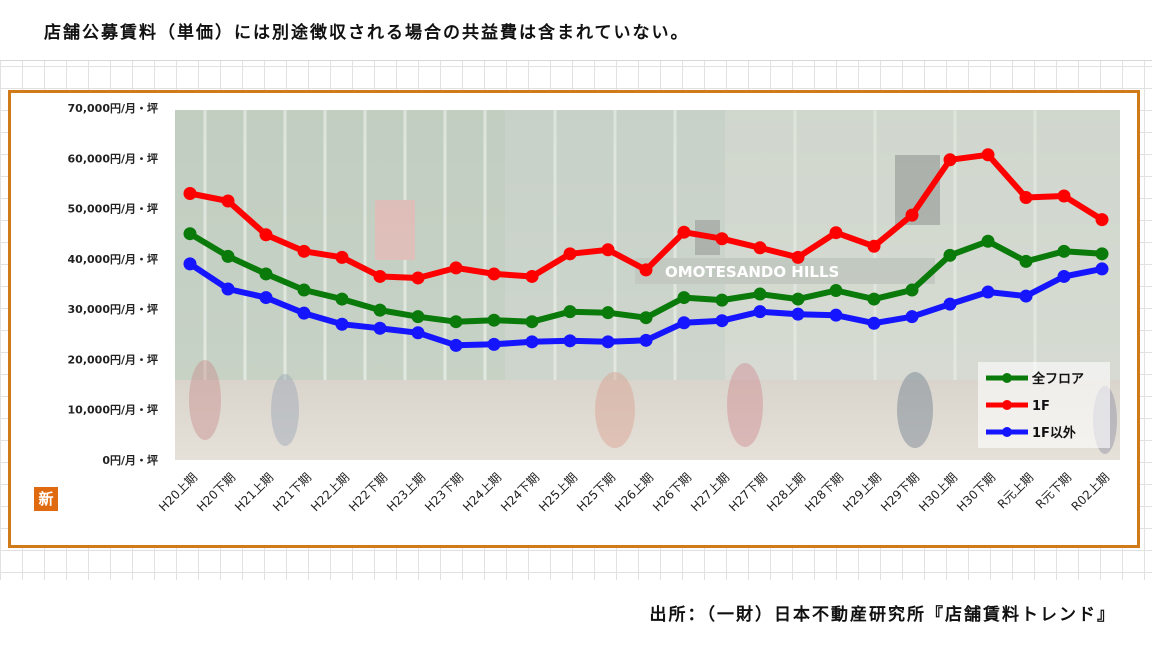  What do you see at coordinates (1015, 490) in the screenshot?
I see `x-tick-label: R元上期` at bounding box center [1015, 490].